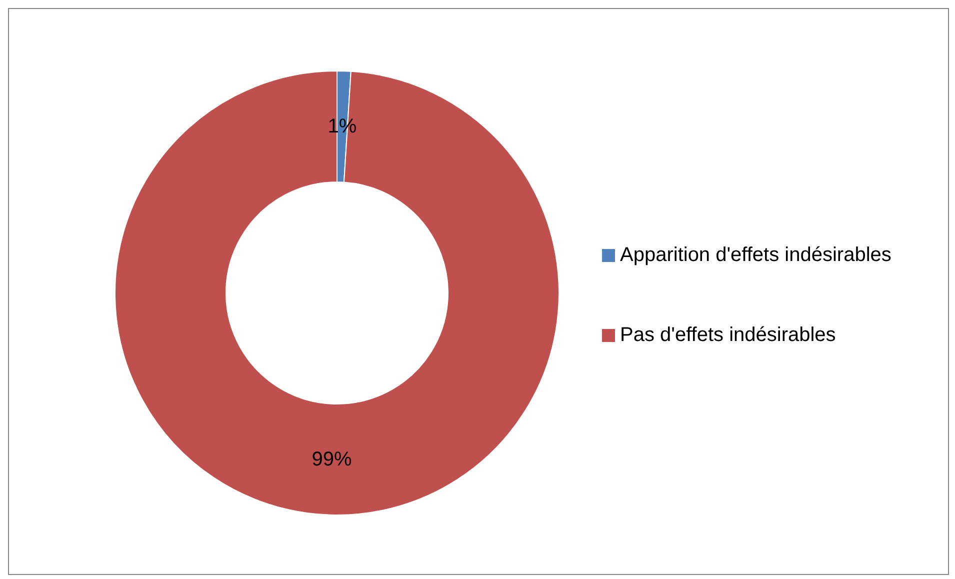 Image resolution: width=955 pixels, height=579 pixels. Describe the element at coordinates (332, 459) in the screenshot. I see `data-label: 99%` at that location.